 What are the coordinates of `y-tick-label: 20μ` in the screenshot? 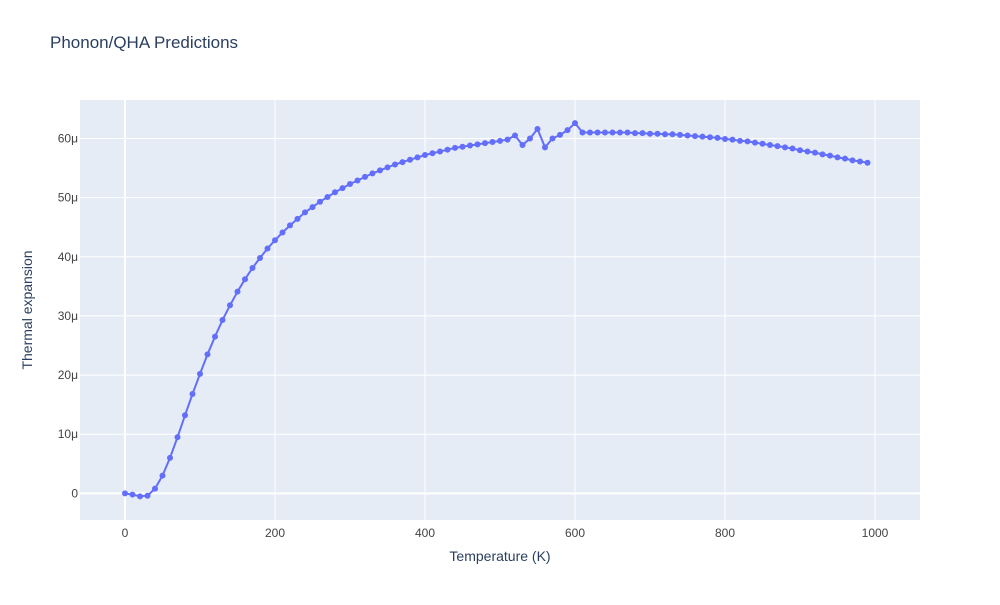 It's located at (68, 375).